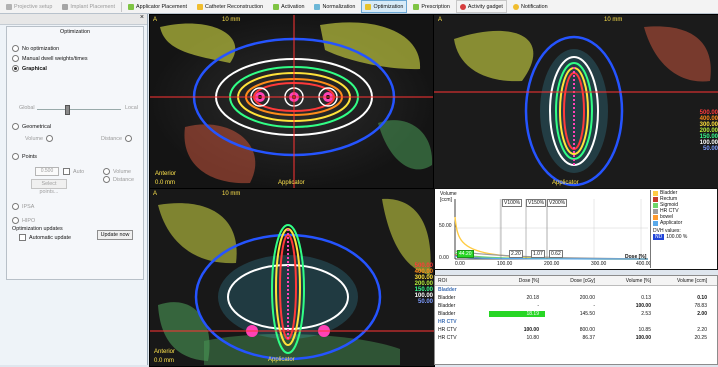 The width and height of the screenshot is (718, 367). What do you see at coordinates (118, 179) in the screenshot?
I see `distance2-option: Distance` at bounding box center [118, 179].